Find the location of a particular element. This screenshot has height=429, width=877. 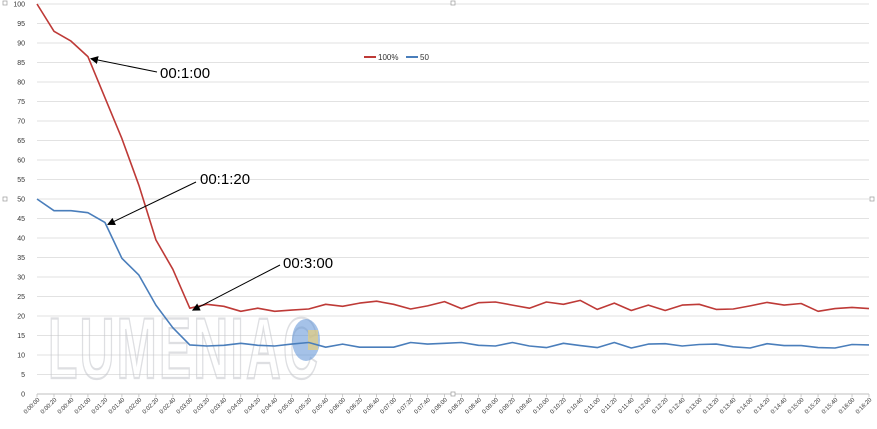

x-tick-label: 0:02:40 is located at coordinates (168, 406).